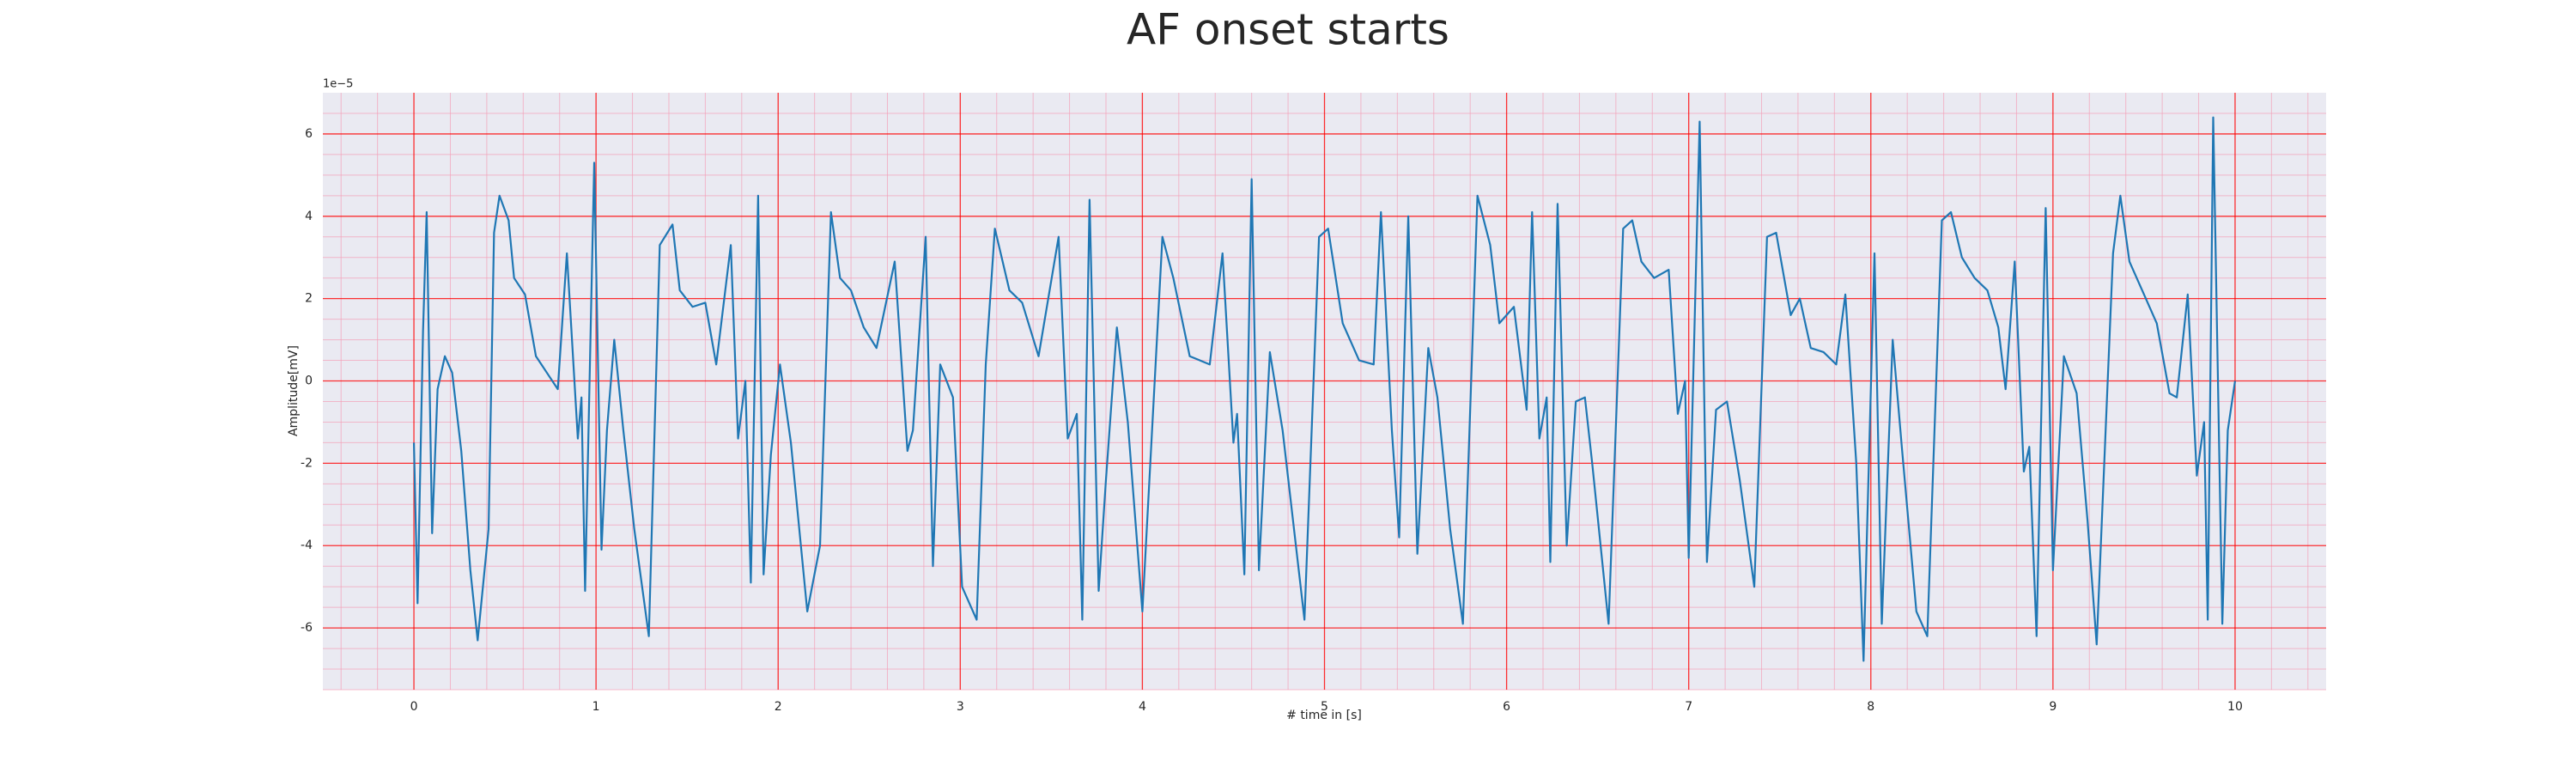 This screenshot has width=2576, height=773. I want to click on y-tick-label: 2, so click(309, 299).